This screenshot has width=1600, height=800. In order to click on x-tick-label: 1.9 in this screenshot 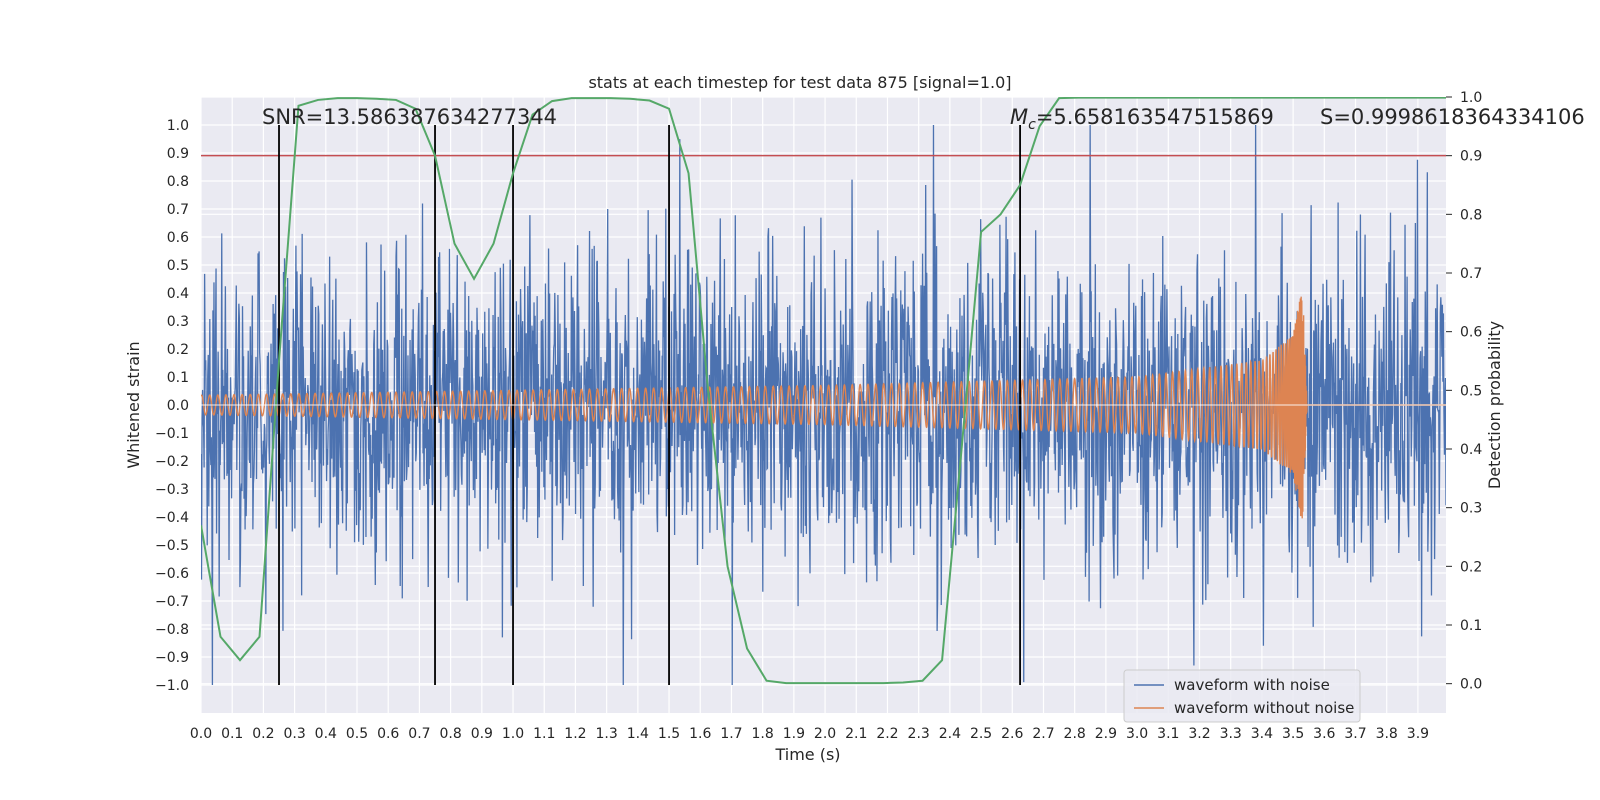, I will do `click(794, 734)`.